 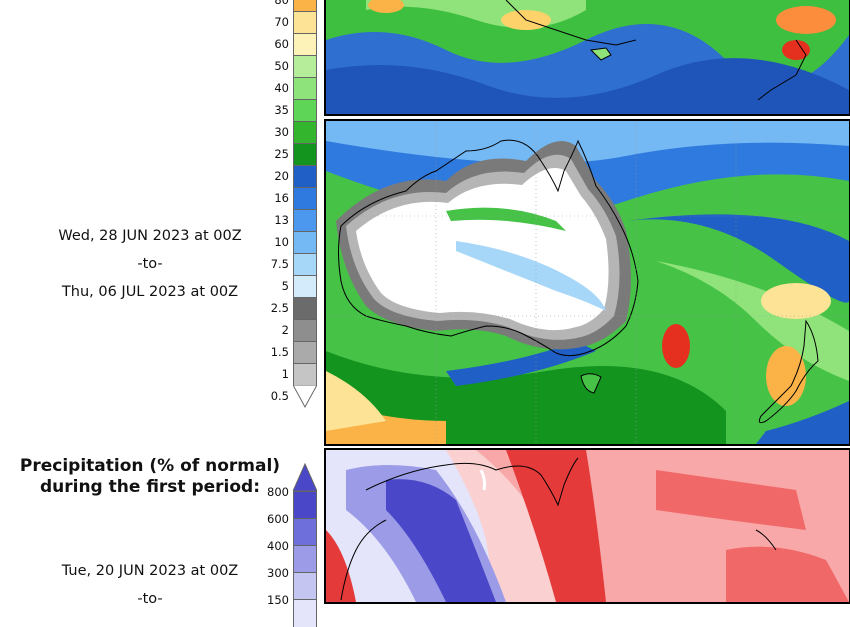 What do you see at coordinates (279, 264) in the screenshot?
I see `precip-tick-label: 7.5` at bounding box center [279, 264].